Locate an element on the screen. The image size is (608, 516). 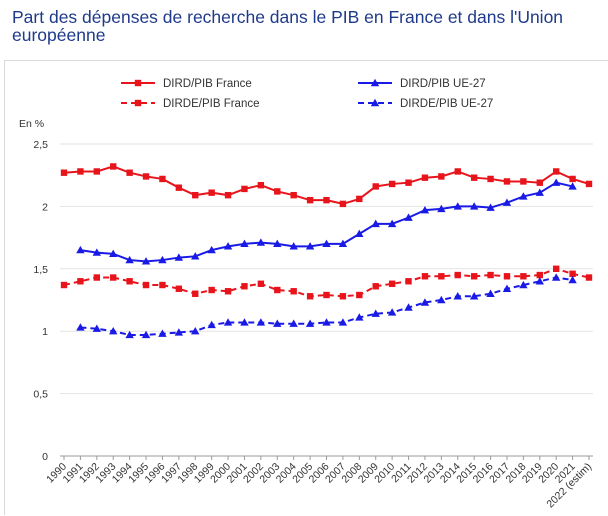
legend-item: DIRD/PIB France is located at coordinates (186, 84).